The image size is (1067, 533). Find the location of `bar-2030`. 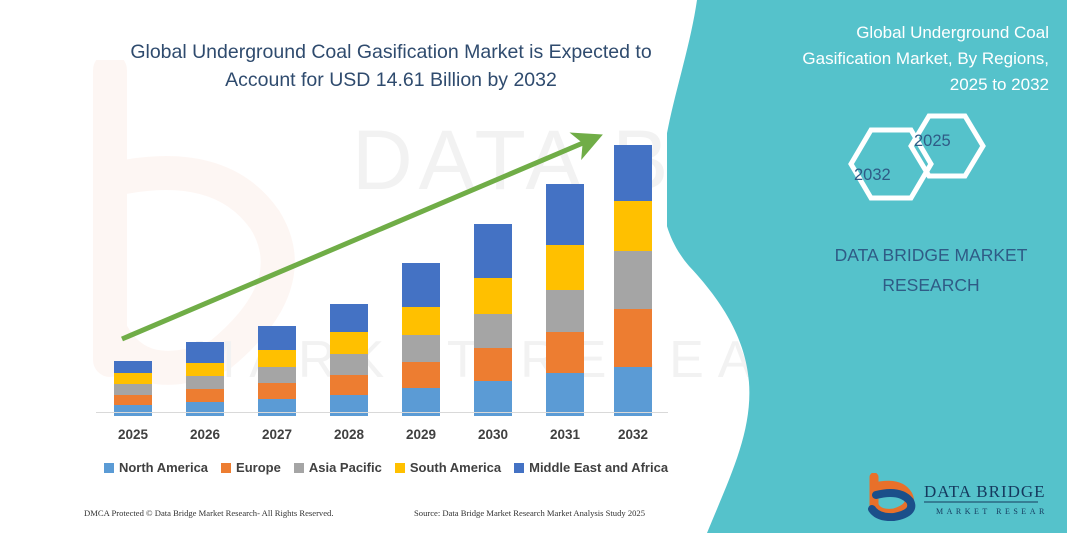

bar-2030 is located at coordinates (493, 320).